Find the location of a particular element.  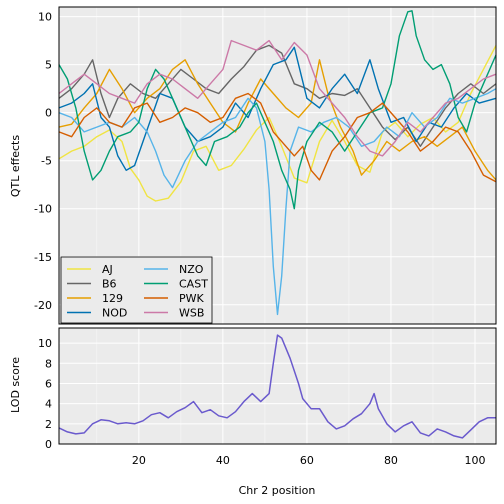

x-tick-label: 40 is located at coordinates (223, 460).